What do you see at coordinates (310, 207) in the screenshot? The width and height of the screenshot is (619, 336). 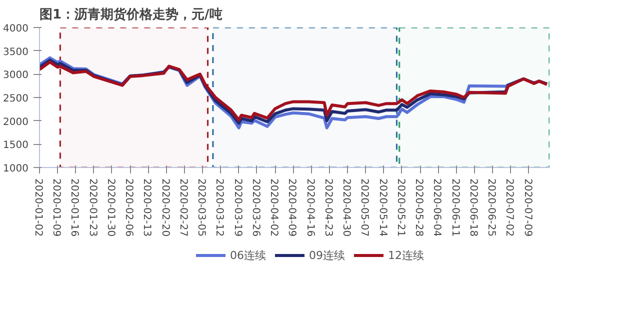 I see `x-tick-label: 2020-04-16` at bounding box center [310, 207].